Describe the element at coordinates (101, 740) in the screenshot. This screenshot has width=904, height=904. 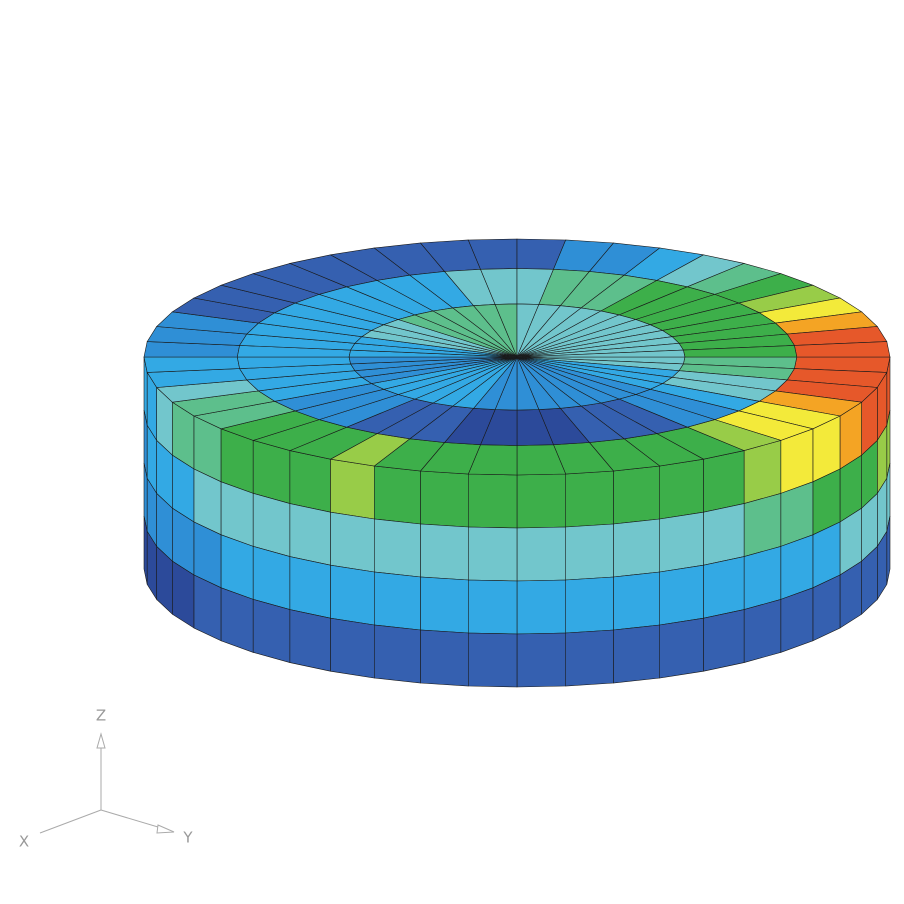
I see `z-arrow` at that location.